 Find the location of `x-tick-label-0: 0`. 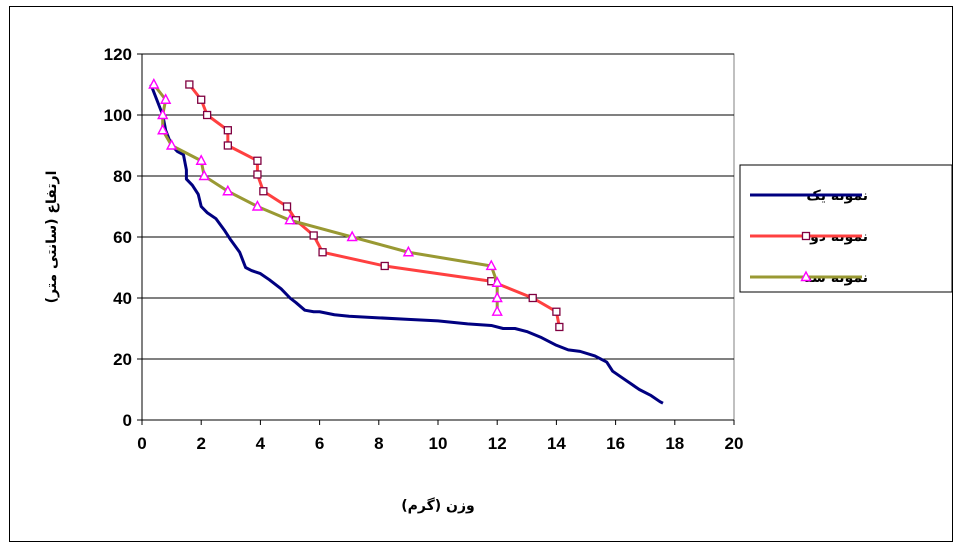

x-tick-label-0: 0 is located at coordinates (141, 443).